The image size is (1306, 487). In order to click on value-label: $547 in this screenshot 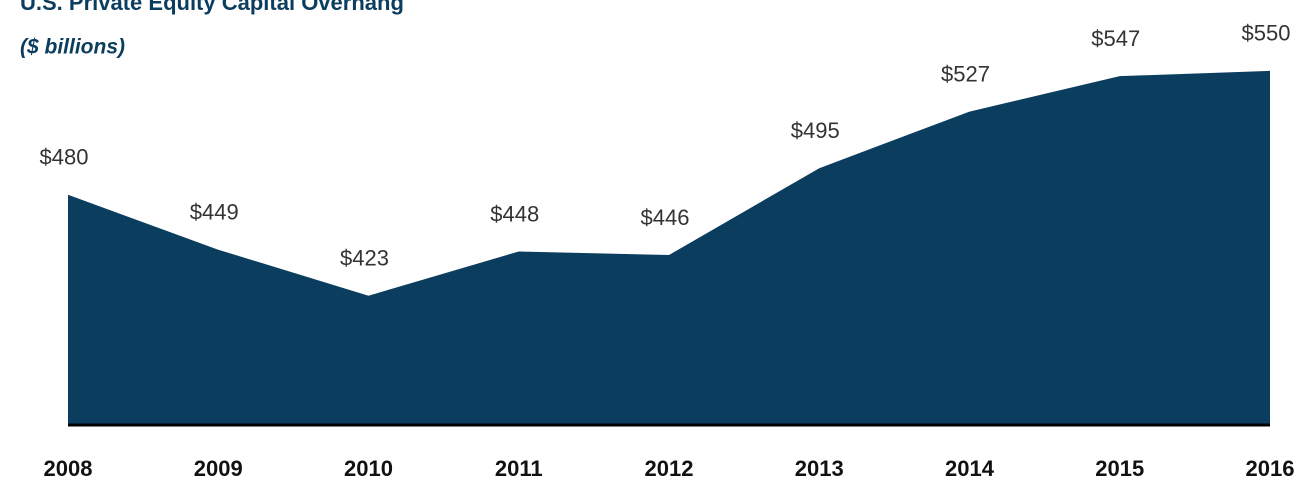, I will do `click(1115, 38)`.